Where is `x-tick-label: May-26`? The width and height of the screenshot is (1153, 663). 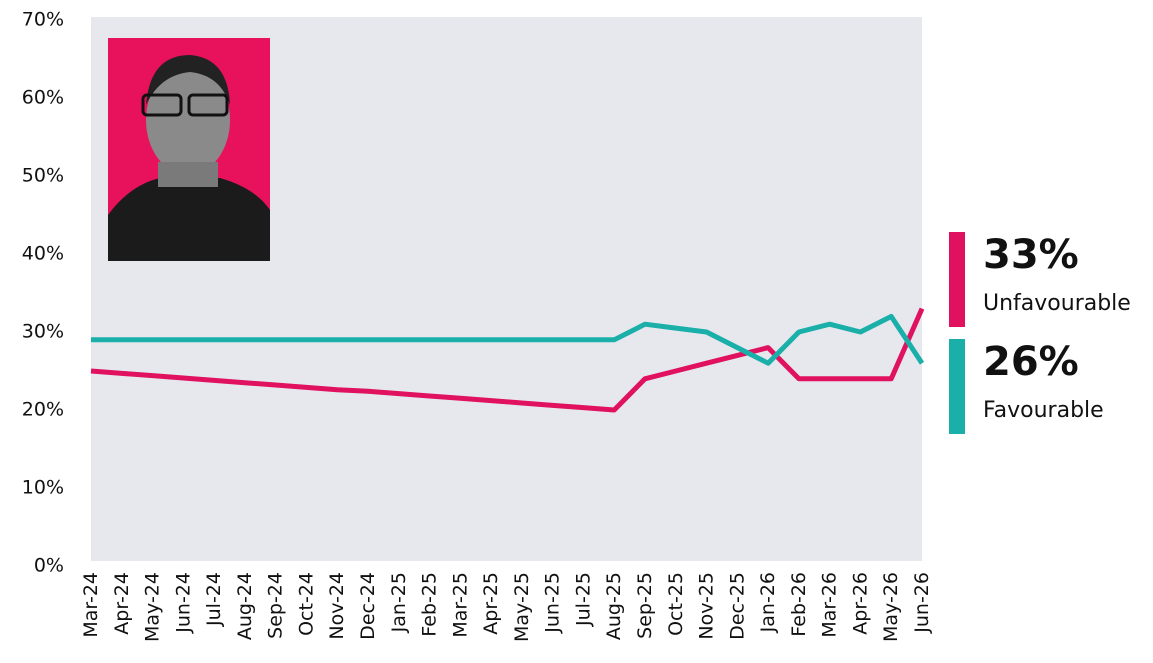
x-tick-label: May-26 is located at coordinates (891, 607).